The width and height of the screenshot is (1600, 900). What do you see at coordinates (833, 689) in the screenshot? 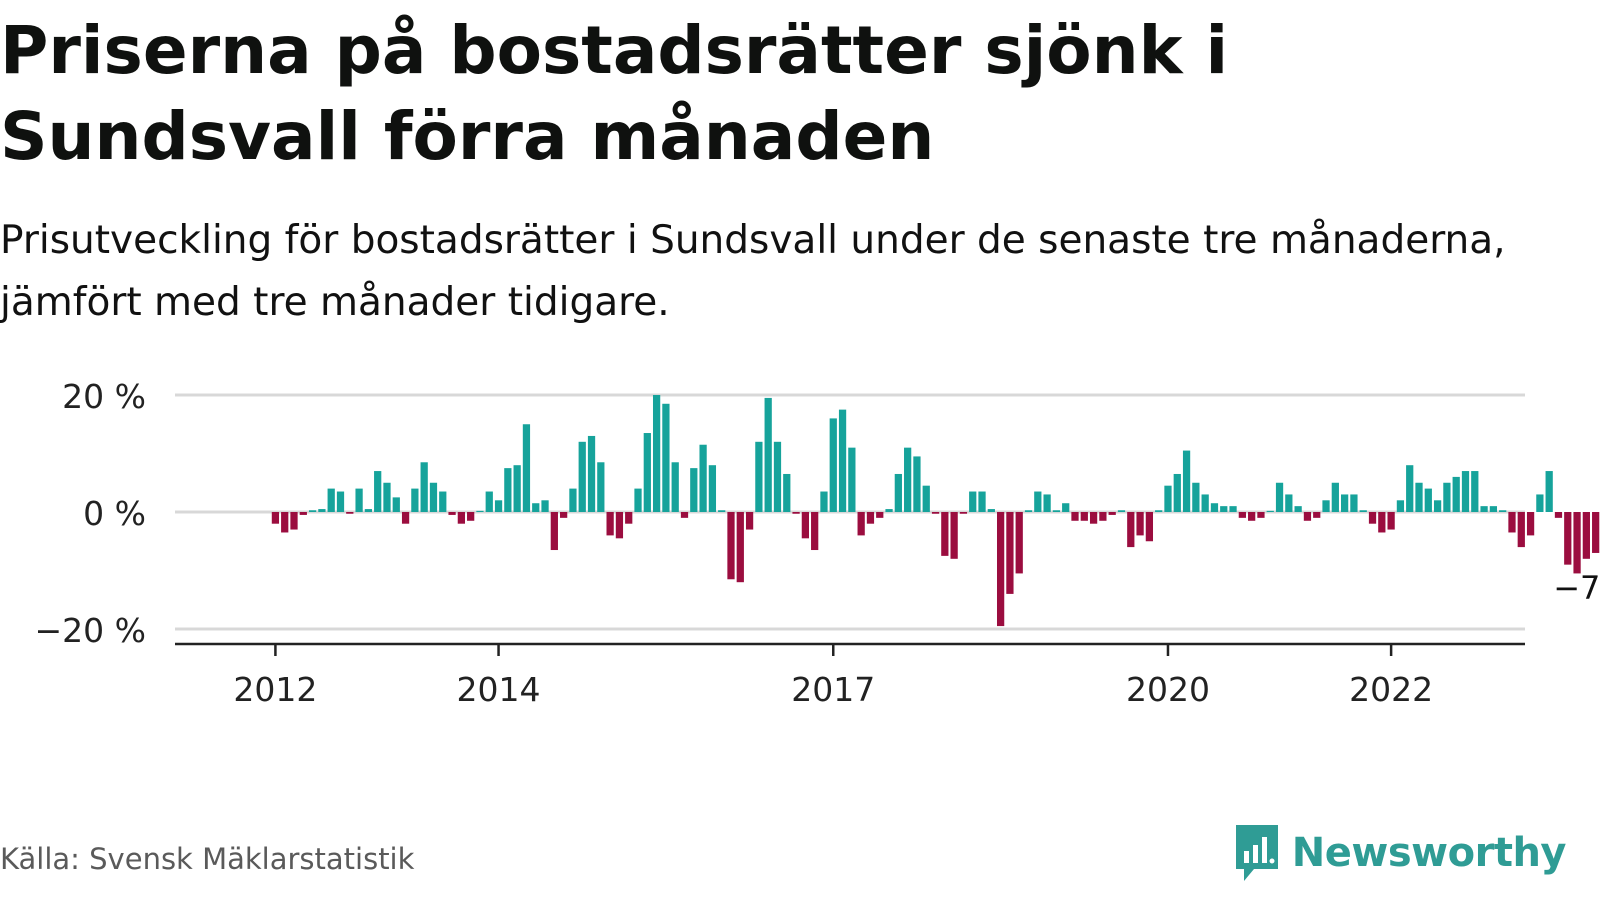
I see `x-tick-label: 2017` at bounding box center [833, 689].